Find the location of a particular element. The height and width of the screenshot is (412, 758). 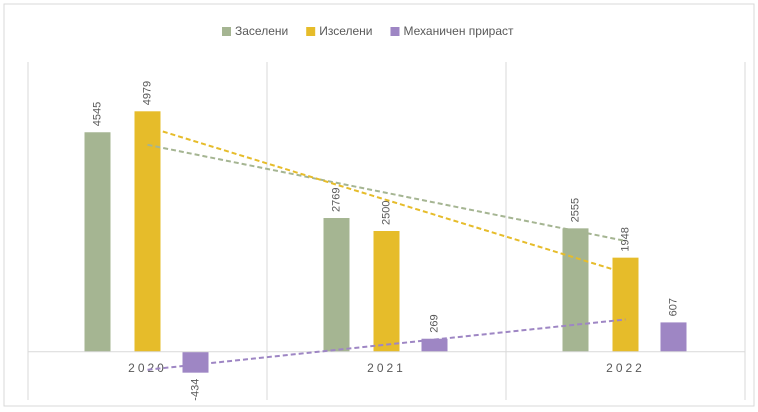

legend-label: Заселени is located at coordinates (261, 31).